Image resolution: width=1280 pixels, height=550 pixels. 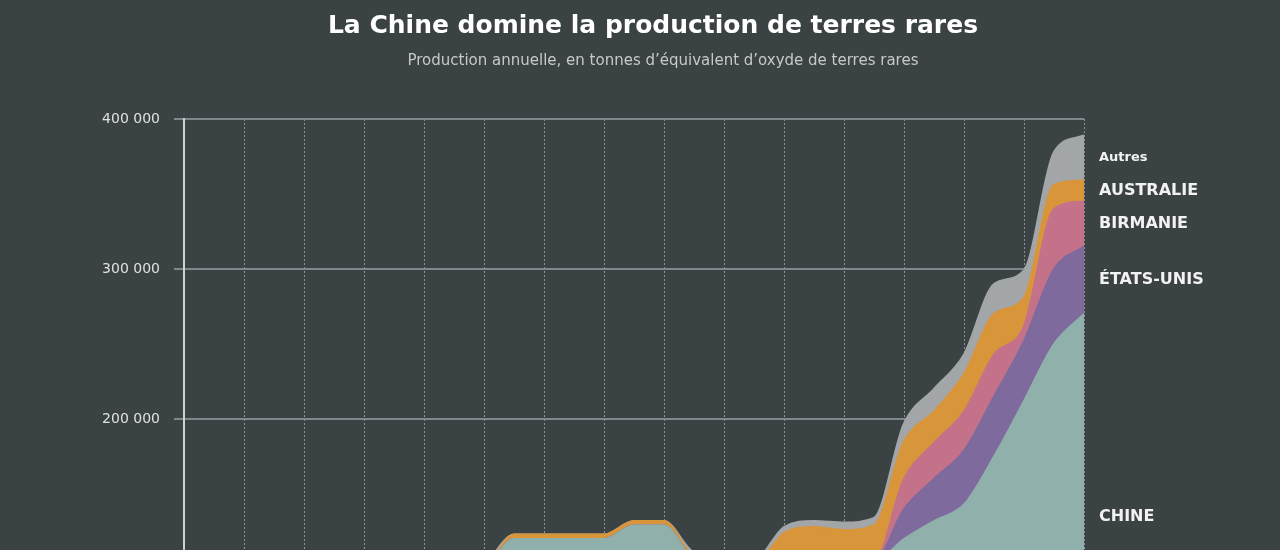 I want to click on series-label: ÉTATS-UNIS, so click(x=1151, y=279).